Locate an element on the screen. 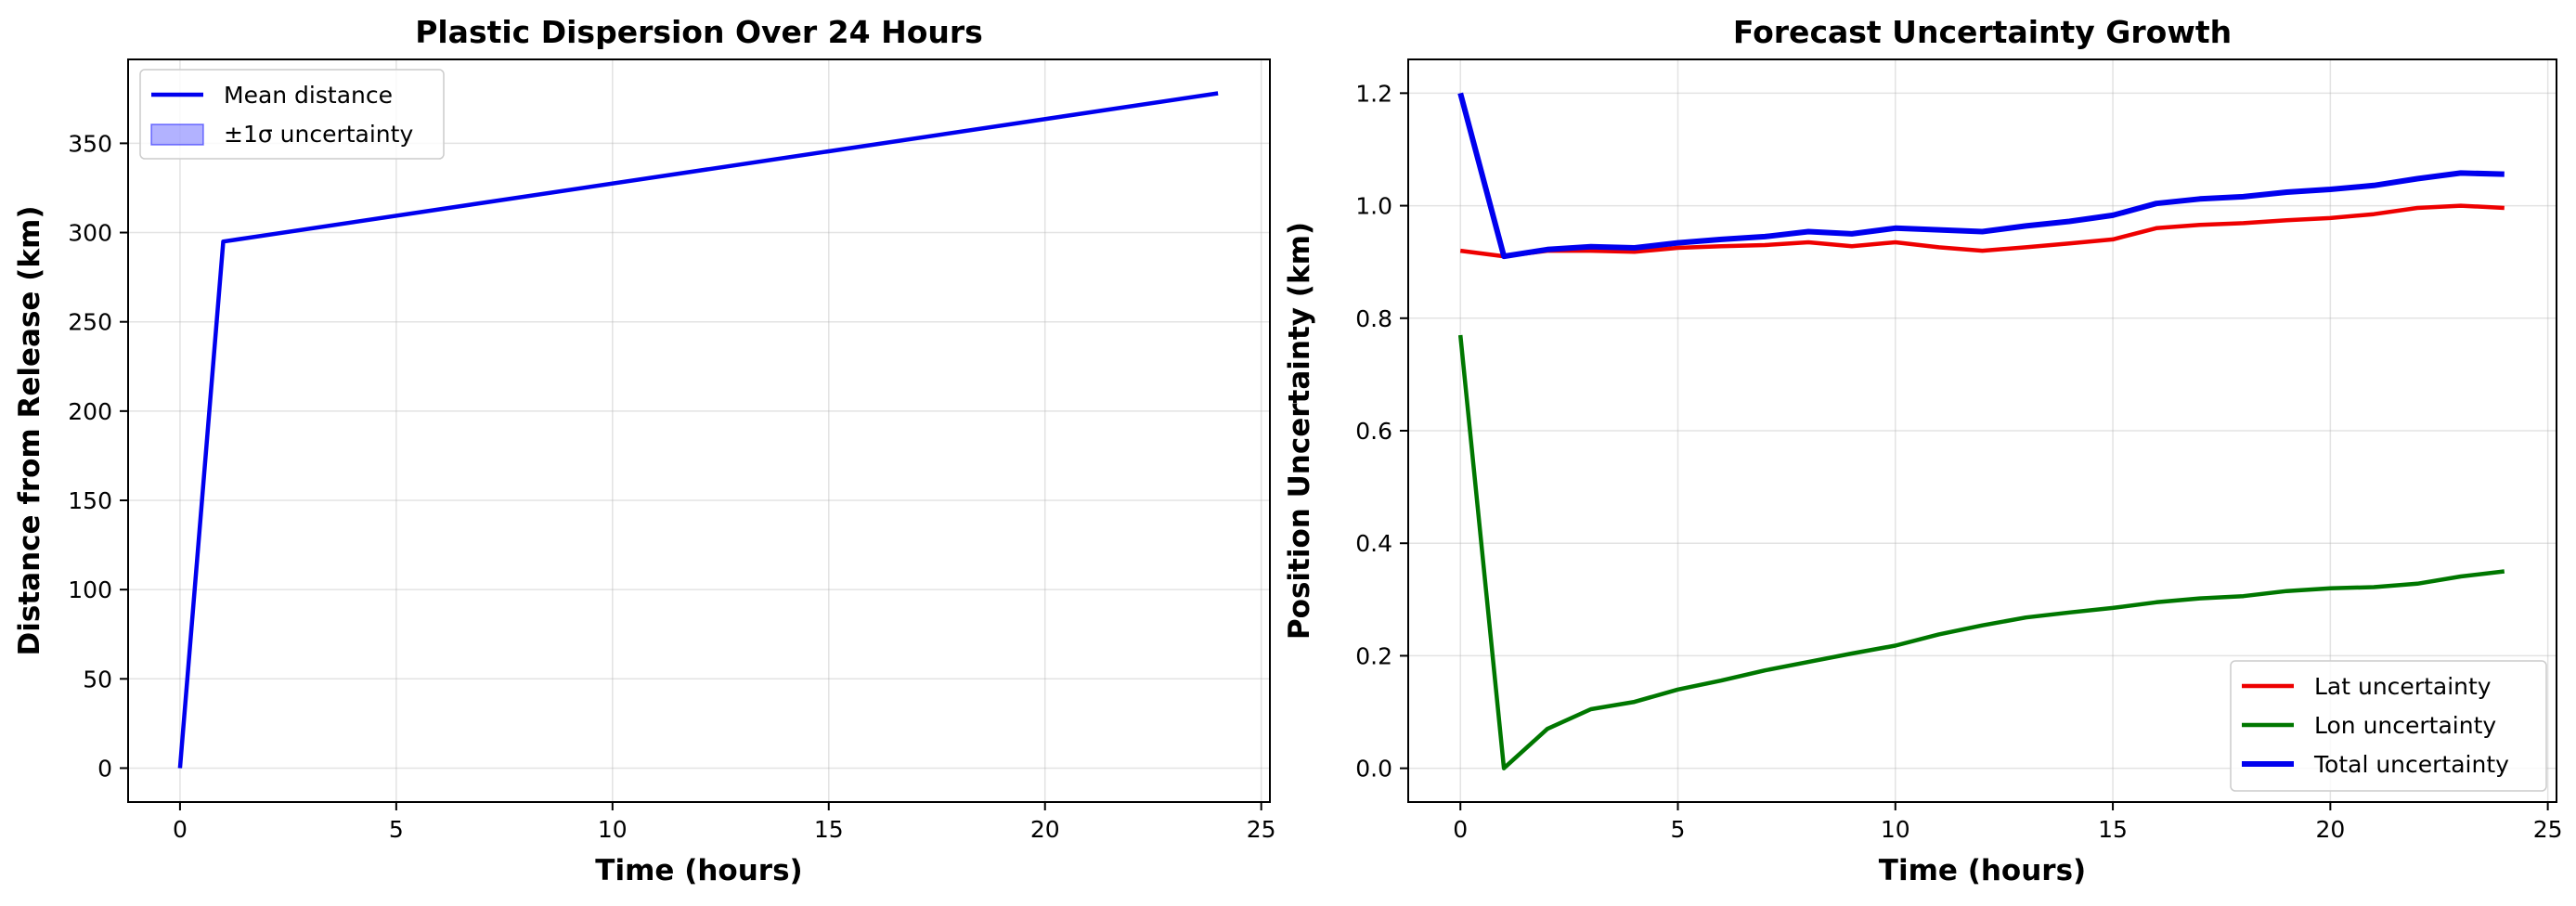 The image size is (2576, 906). y-tick-label: 200 is located at coordinates (90, 411).